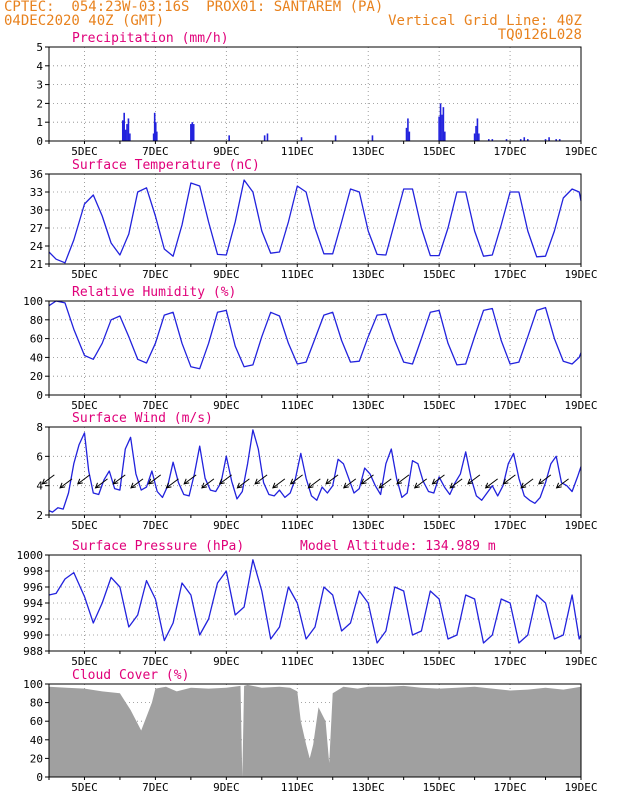 This screenshot has width=618, height=800. I want to click on y-tick-label: 988, so click(33, 651).